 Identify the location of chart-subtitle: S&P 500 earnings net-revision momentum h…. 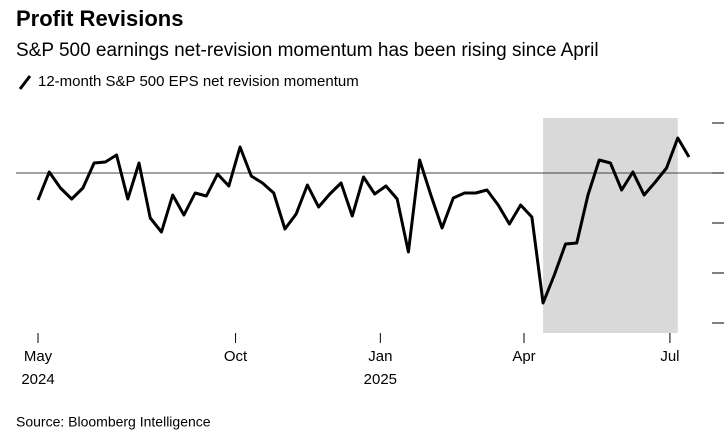
(307, 50).